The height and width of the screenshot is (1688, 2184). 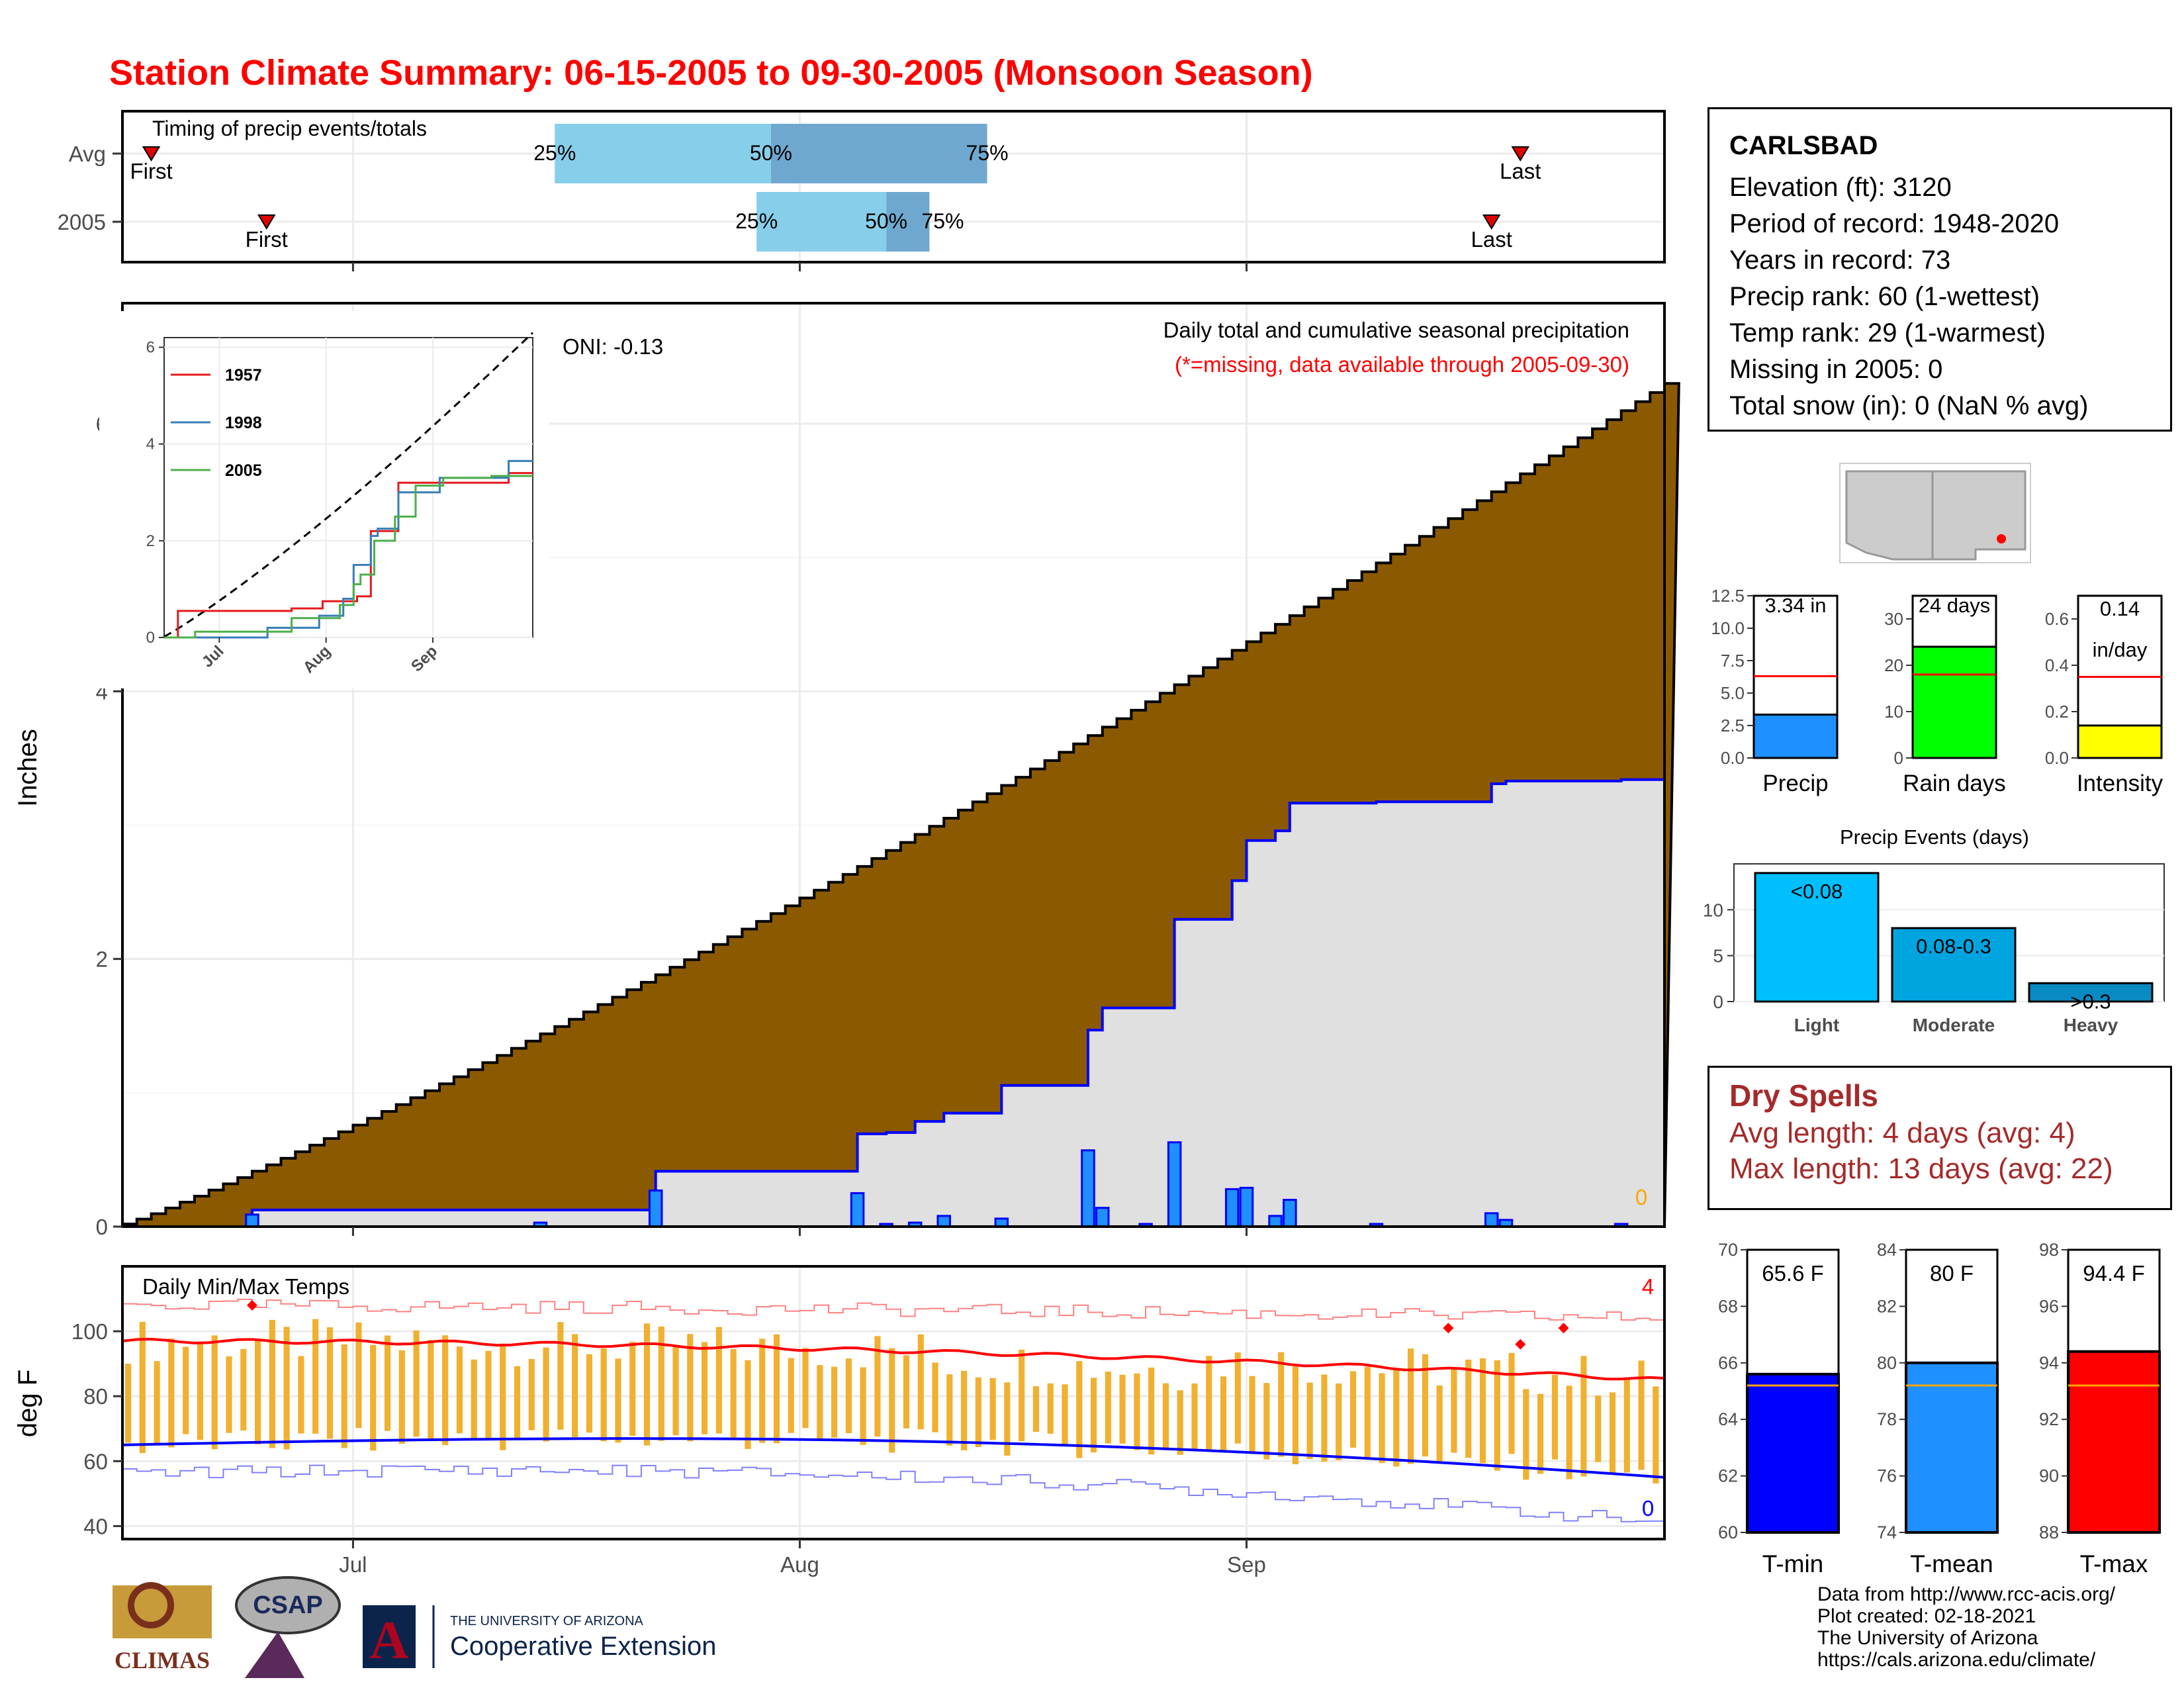 I want to click on csap-logo-cloud-icon, so click(x=288, y=1605).